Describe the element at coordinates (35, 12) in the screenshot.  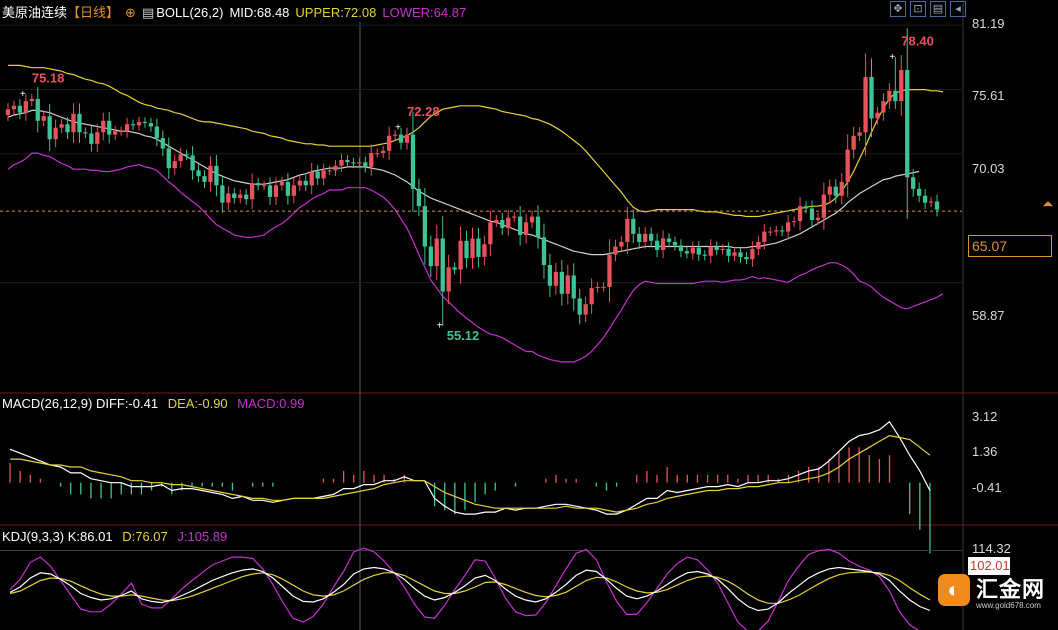
I see `symbol-title: 美原油连续` at that location.